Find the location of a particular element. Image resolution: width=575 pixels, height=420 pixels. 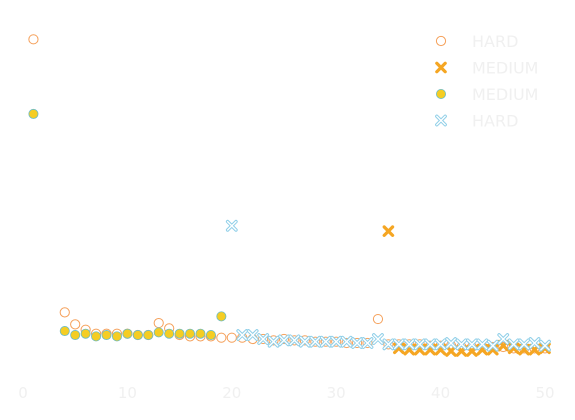

legend: HARD MEDIUM MEDIUM HARD is located at coordinates (486, 81).